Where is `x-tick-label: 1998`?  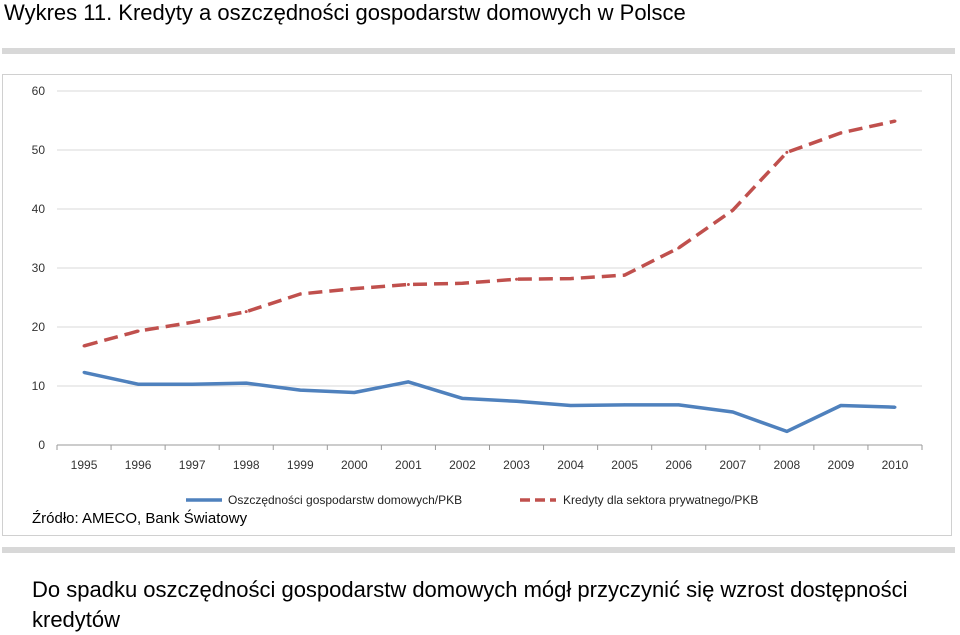 x-tick-label: 1998 is located at coordinates (246, 465).